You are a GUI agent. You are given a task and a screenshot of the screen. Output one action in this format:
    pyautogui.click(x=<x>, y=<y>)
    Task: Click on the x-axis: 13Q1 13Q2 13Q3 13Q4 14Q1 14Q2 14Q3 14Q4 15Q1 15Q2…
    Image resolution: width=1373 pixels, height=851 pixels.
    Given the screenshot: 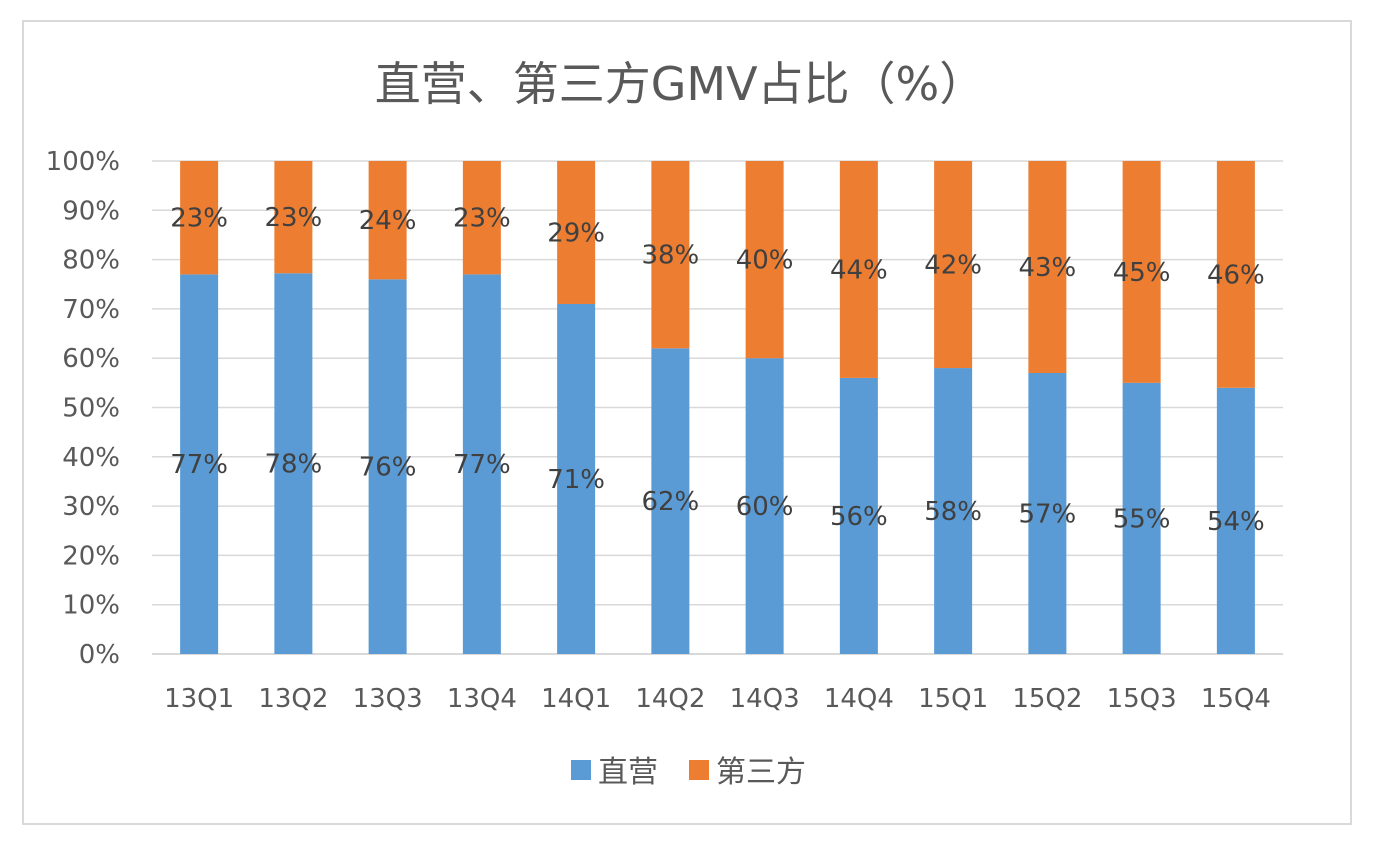 What is the action you would take?
    pyautogui.click(x=717, y=699)
    